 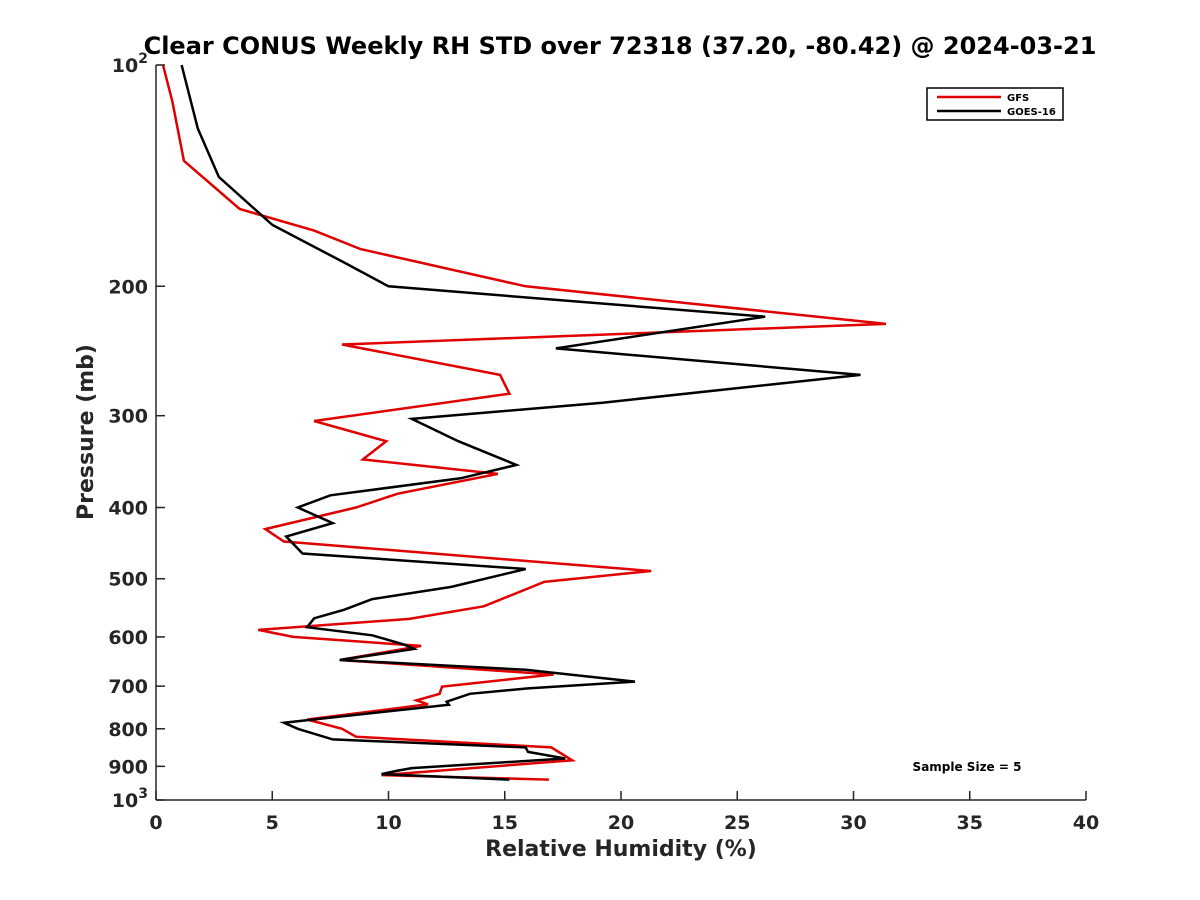 What do you see at coordinates (128, 509) in the screenshot?
I see `y-tick-label: 400` at bounding box center [128, 509].